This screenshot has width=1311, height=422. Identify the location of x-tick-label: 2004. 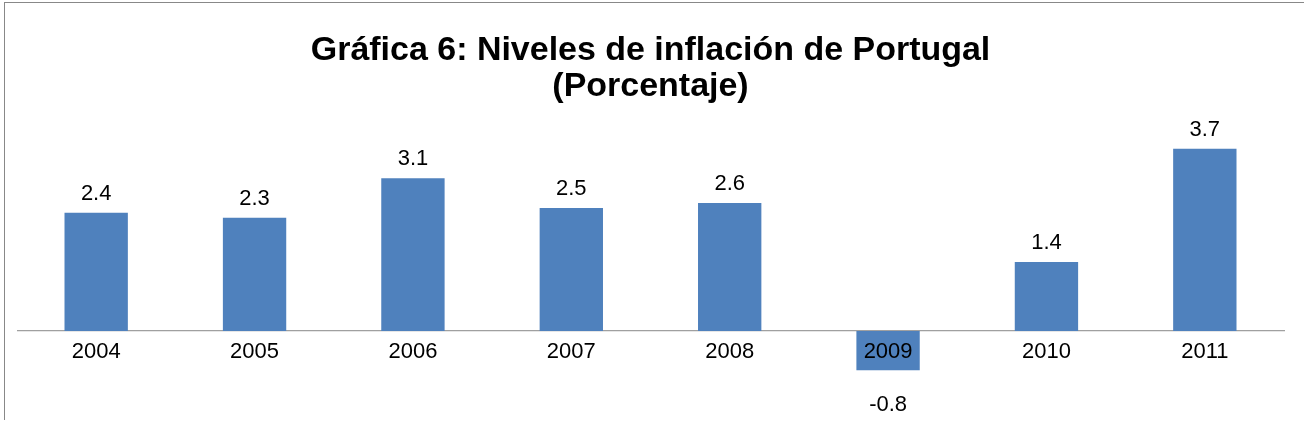
(96, 350).